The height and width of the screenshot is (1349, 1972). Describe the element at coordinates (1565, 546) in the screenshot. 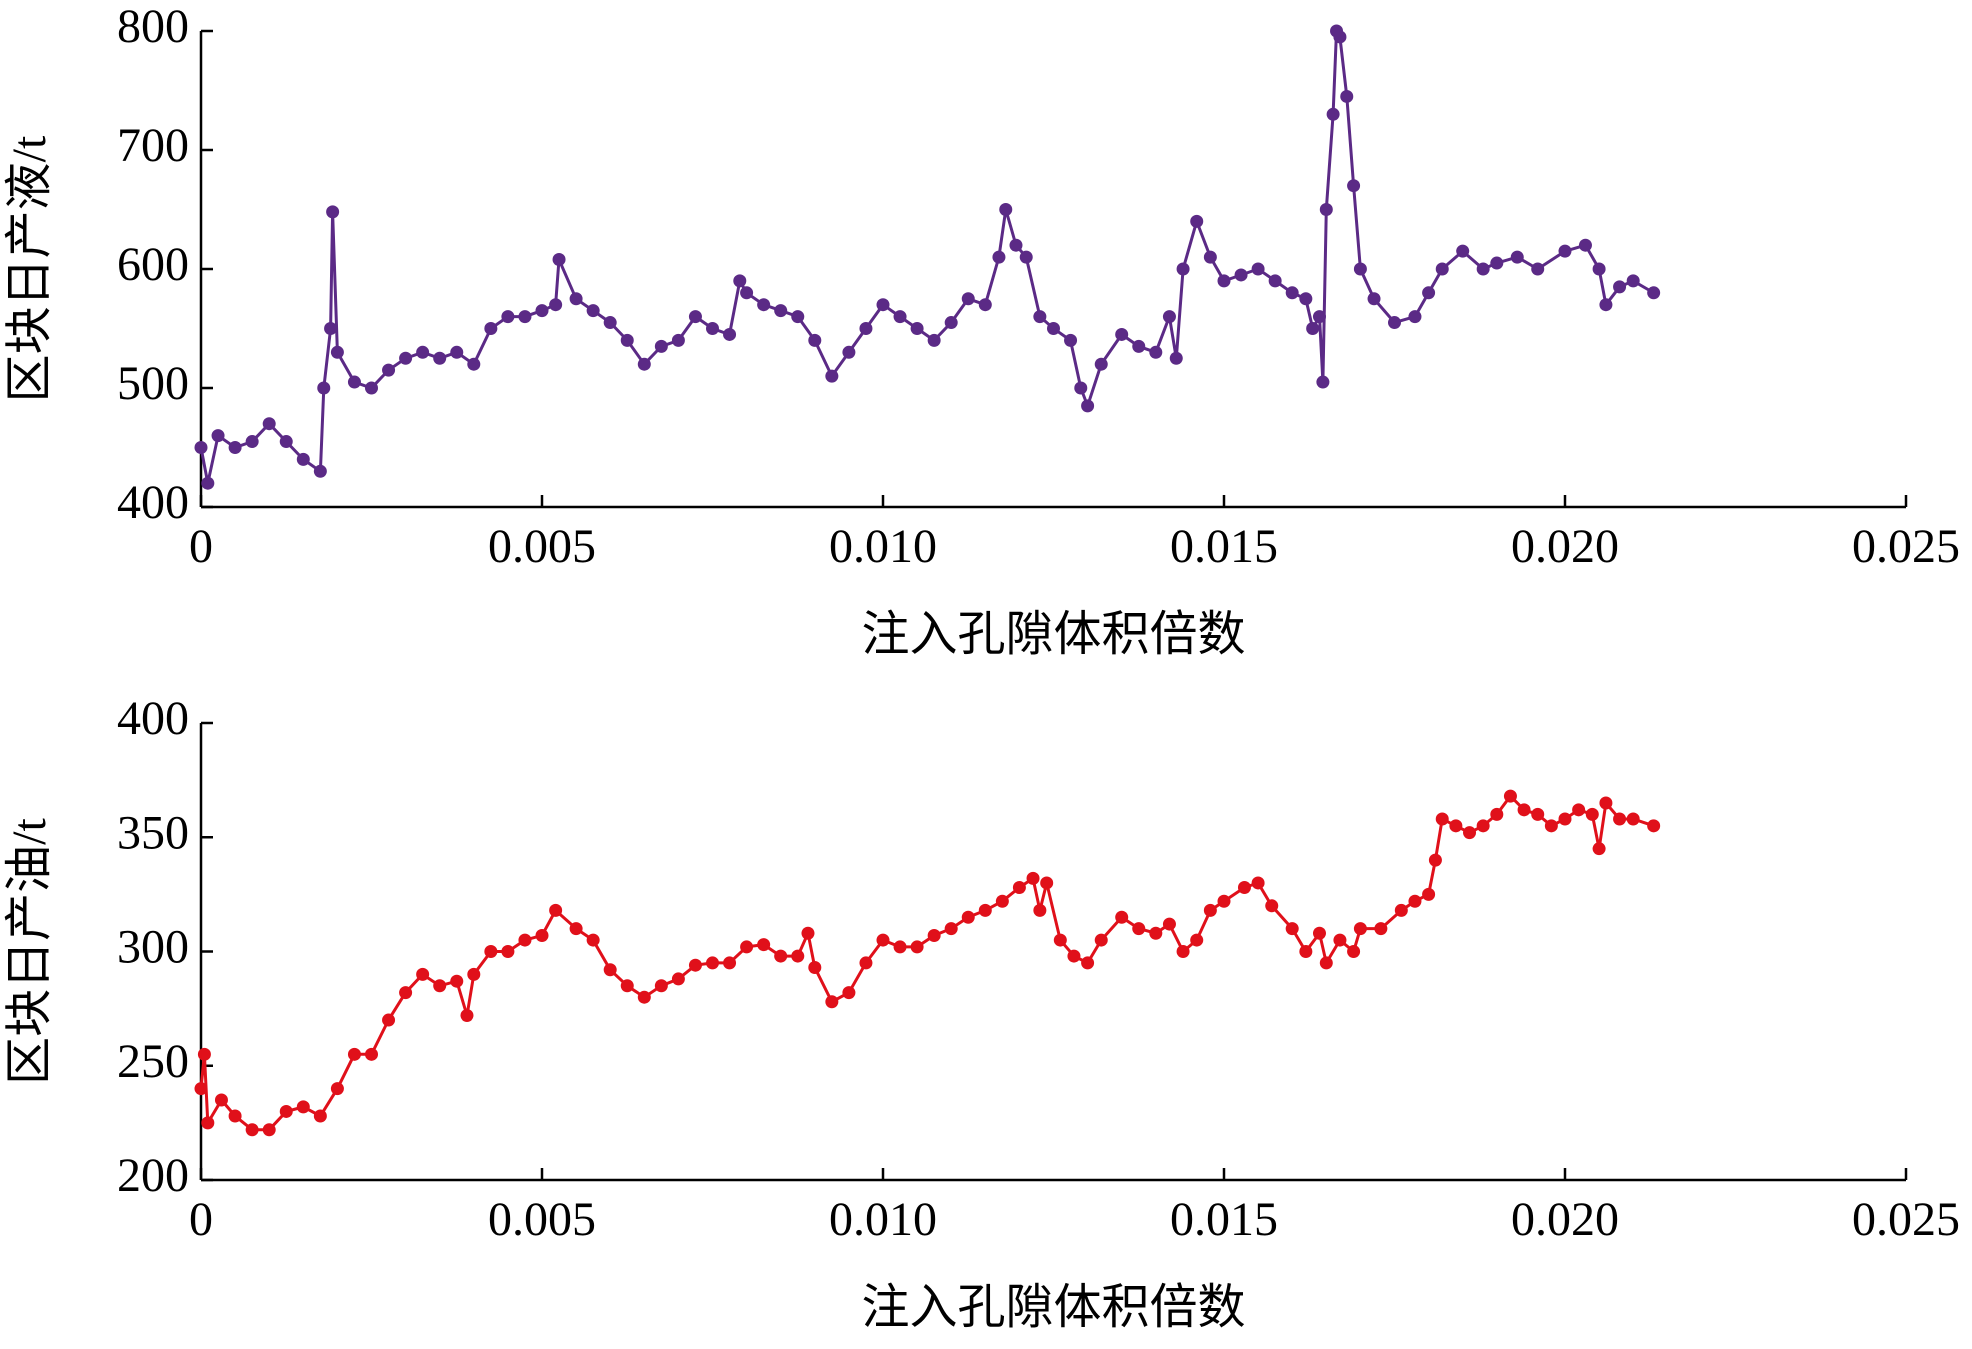

I see `x-tick-label: 0.020` at that location.